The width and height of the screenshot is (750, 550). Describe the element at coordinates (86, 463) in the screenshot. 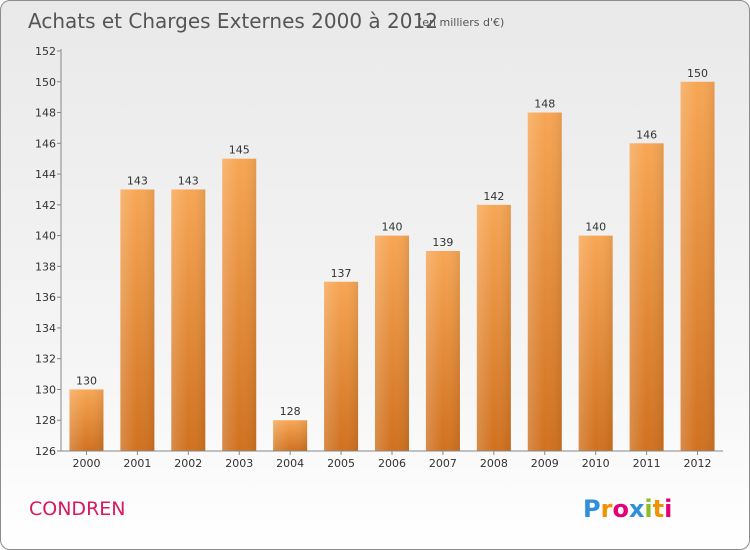

I see `x-tick-label: 2000` at that location.